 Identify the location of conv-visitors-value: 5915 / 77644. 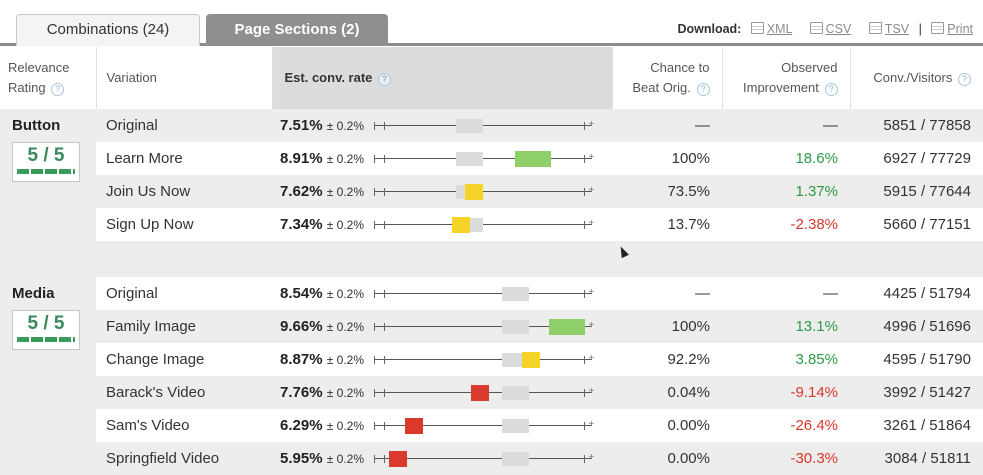
(916, 191).